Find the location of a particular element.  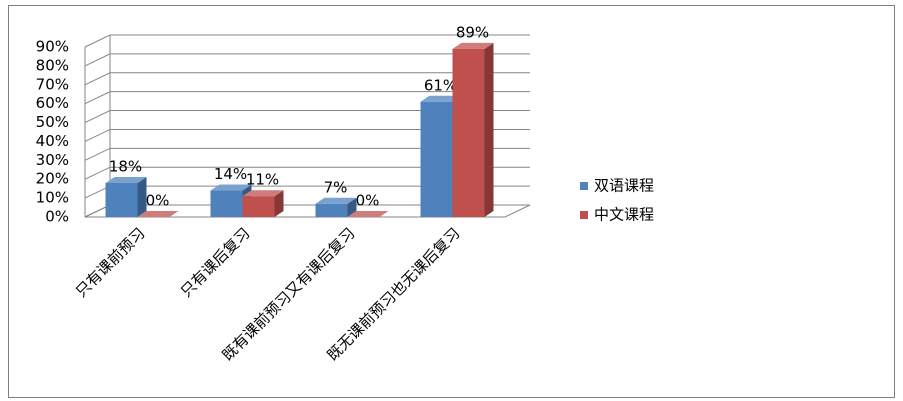

y-tick-label: 50% is located at coordinates (52, 122).